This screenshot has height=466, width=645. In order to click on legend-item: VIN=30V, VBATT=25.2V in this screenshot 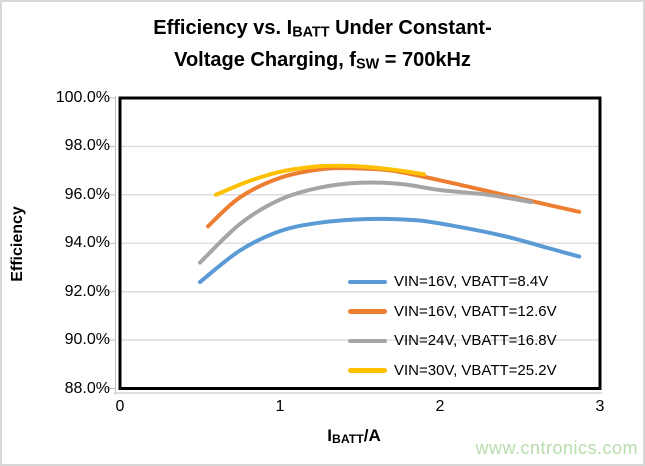, I will do `click(452, 371)`.